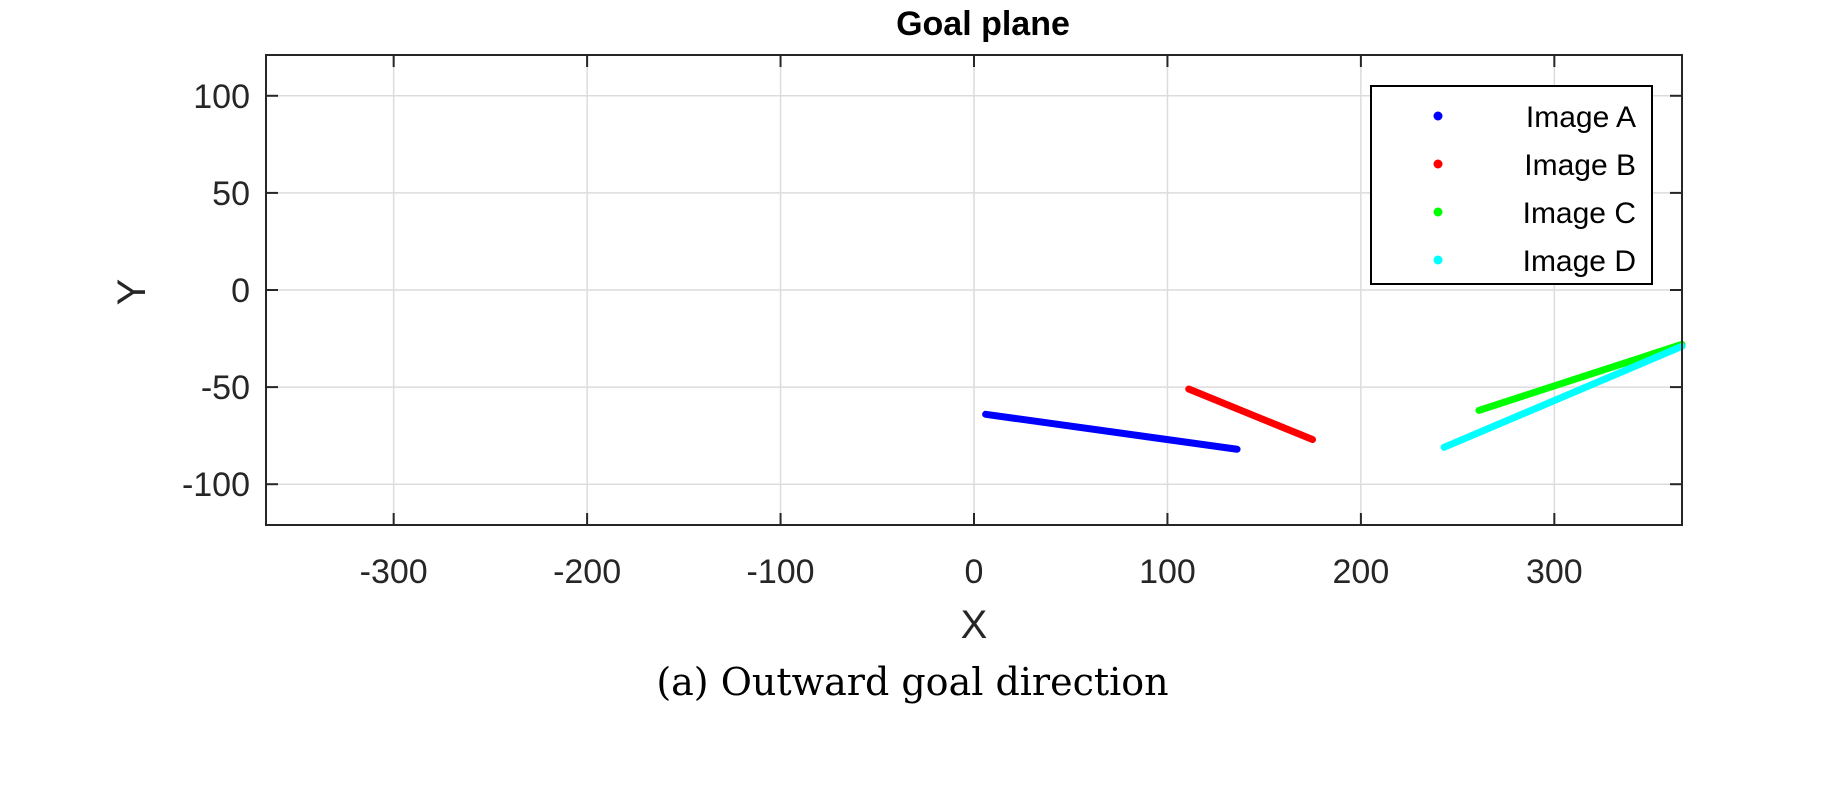  Describe the element at coordinates (1580, 165) in the screenshot. I see `legend-label: Image B` at that location.